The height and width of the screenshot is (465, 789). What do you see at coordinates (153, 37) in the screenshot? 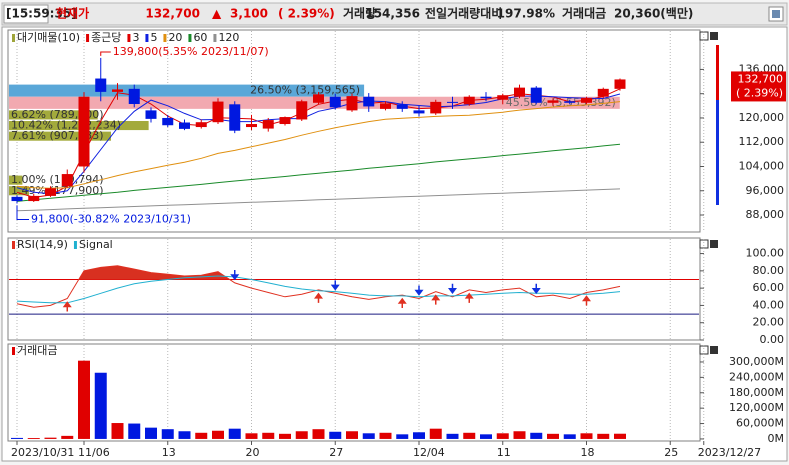
I see `legend-label: 5` at bounding box center [153, 37].